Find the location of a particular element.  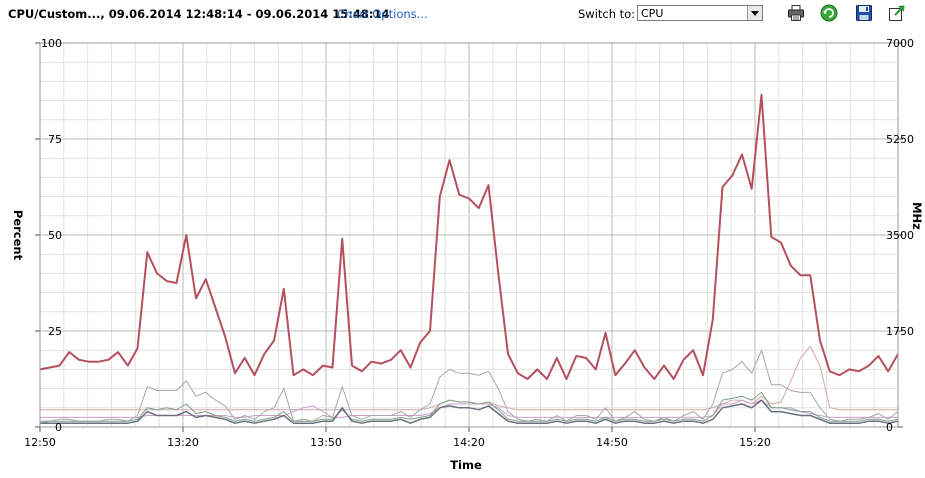

x-tick-label: 13:20 is located at coordinates (183, 442).